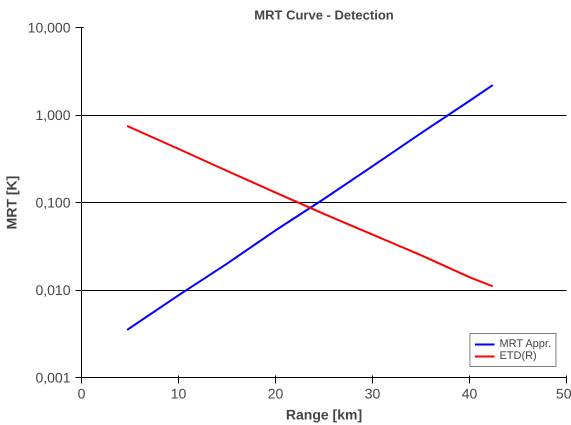 This screenshot has width=571, height=425. Describe the element at coordinates (276, 394) in the screenshot. I see `x-tick-label: 20` at that location.